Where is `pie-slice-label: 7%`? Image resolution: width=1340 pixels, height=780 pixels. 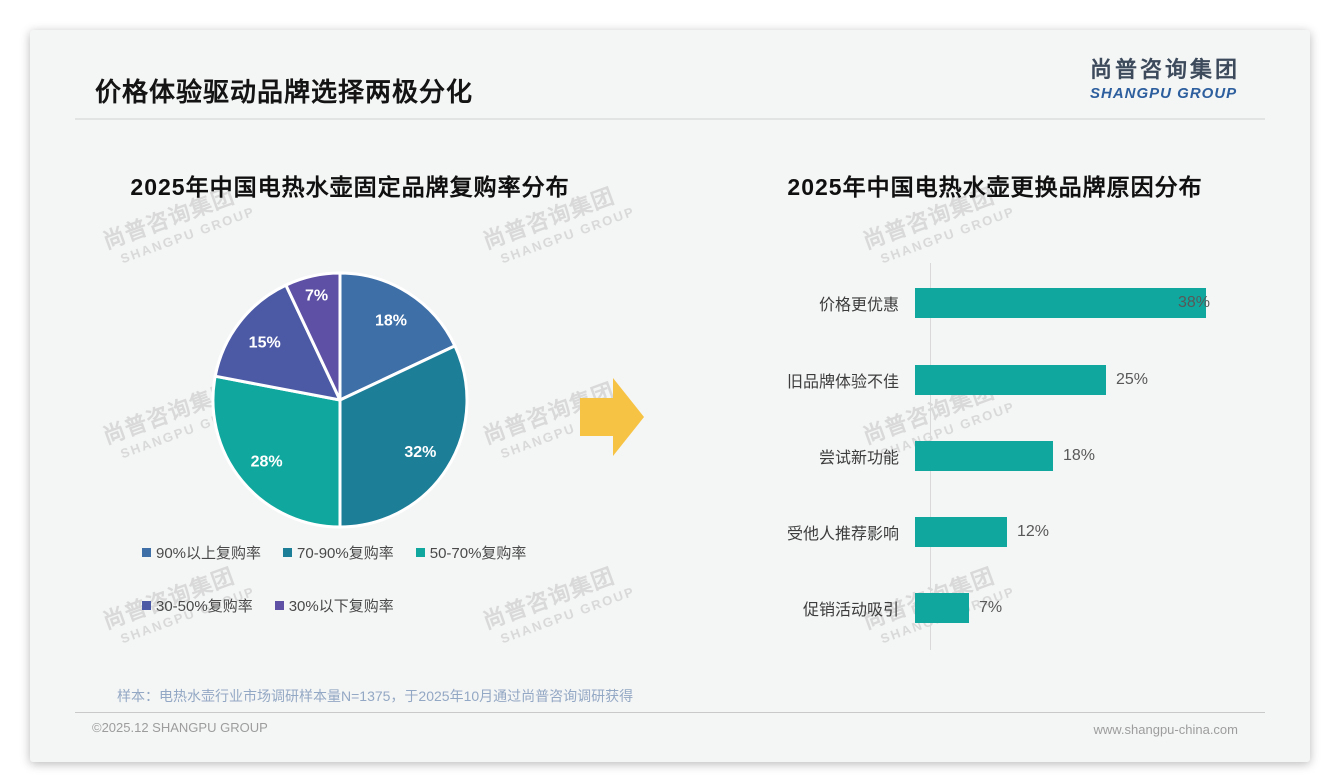 pie-slice-label: 7% is located at coordinates (316, 296).